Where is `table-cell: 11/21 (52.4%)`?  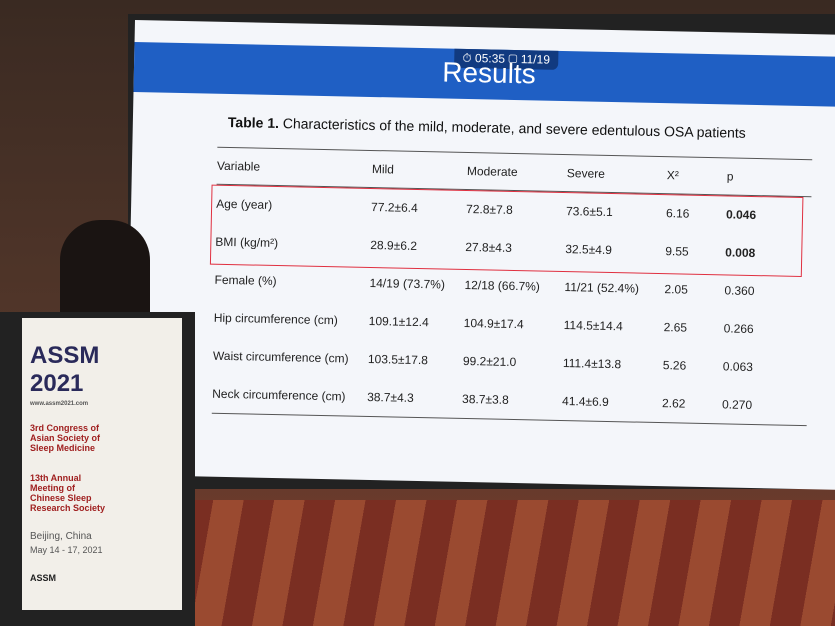
table-cell: 11/21 (52.4%) is located at coordinates (602, 288).